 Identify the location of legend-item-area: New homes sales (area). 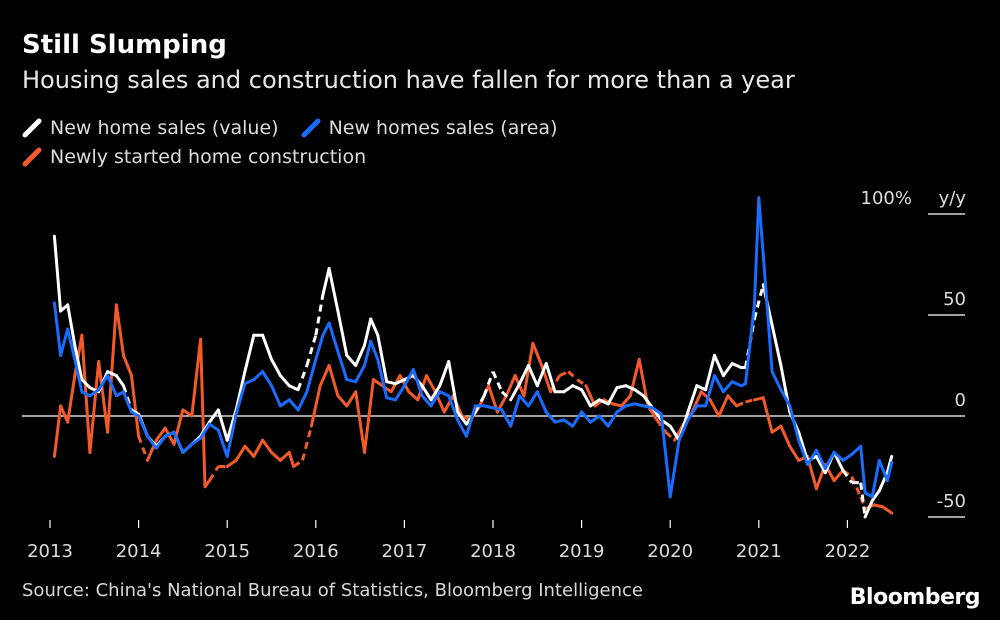
(429, 128).